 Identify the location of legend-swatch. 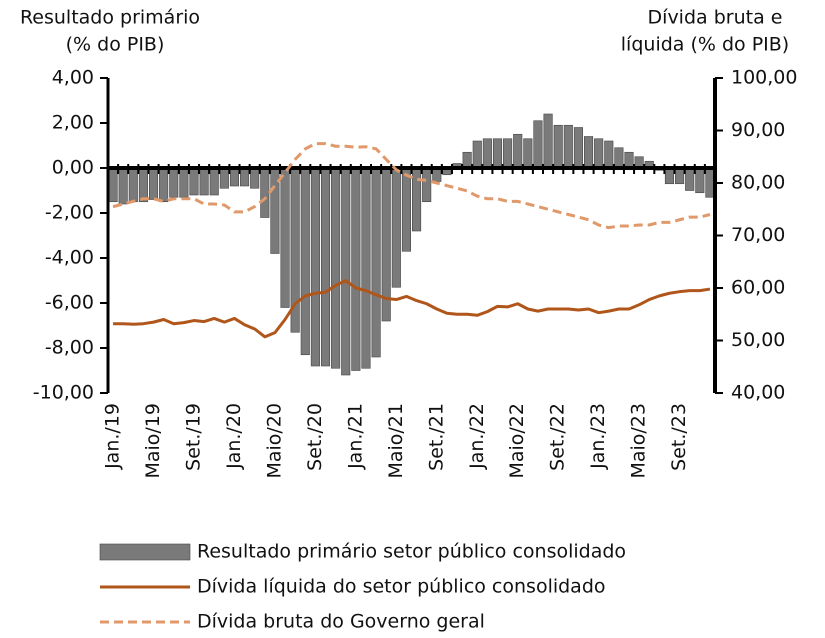
(145, 552).